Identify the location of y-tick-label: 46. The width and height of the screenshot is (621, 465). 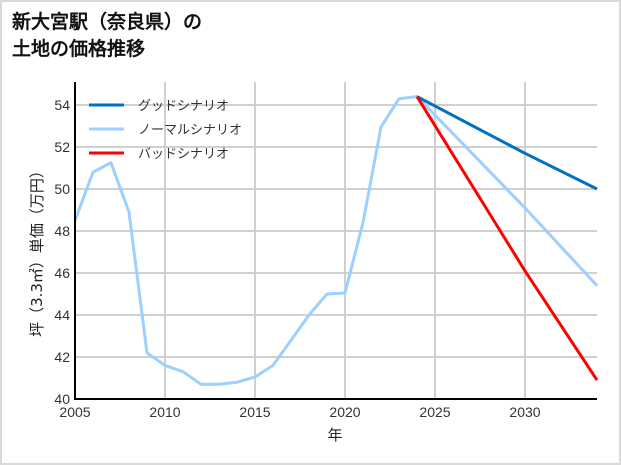
(62, 273).